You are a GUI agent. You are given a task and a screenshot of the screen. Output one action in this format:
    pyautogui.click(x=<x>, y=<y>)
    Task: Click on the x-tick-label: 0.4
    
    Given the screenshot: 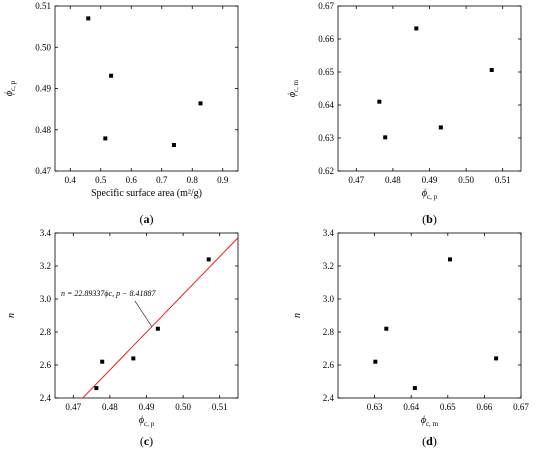 What is the action you would take?
    pyautogui.click(x=71, y=180)
    